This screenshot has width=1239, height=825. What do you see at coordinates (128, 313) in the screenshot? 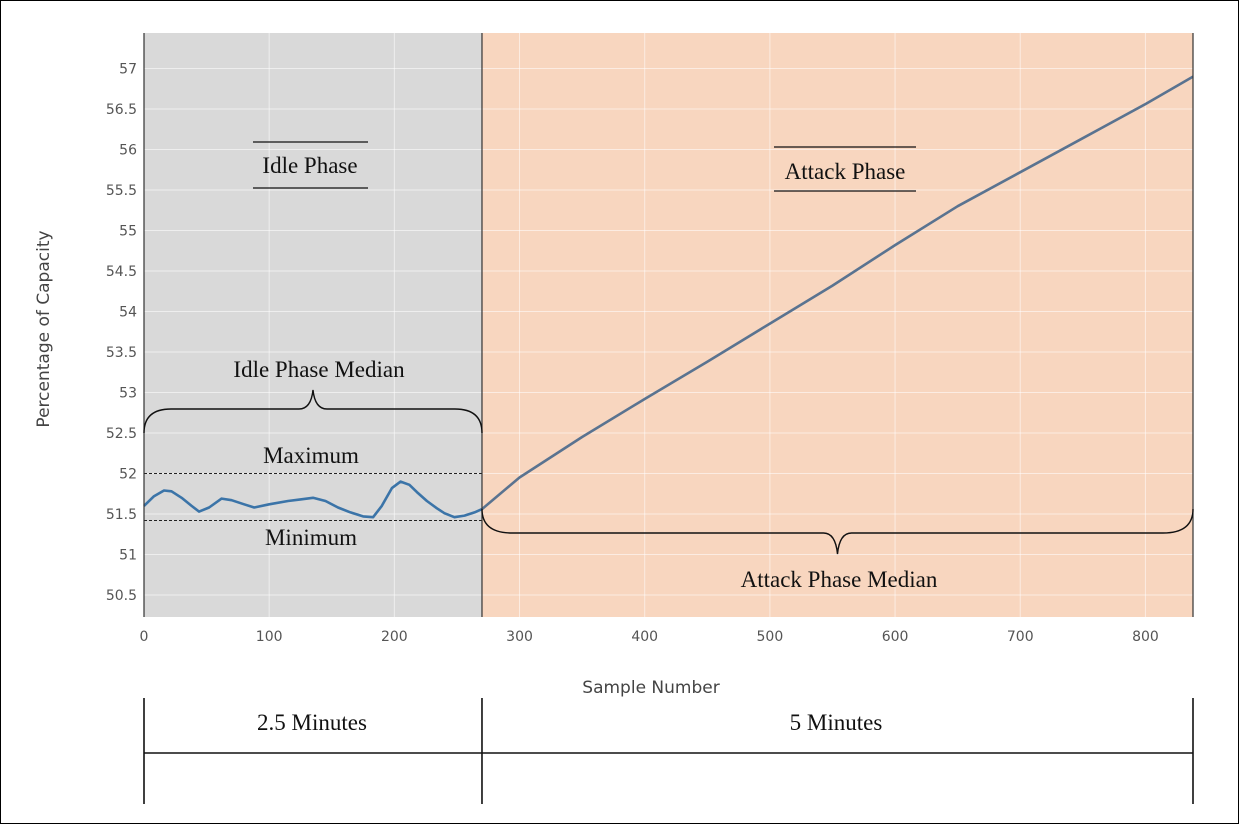
I see `y-tick-label: 54` at bounding box center [128, 313].